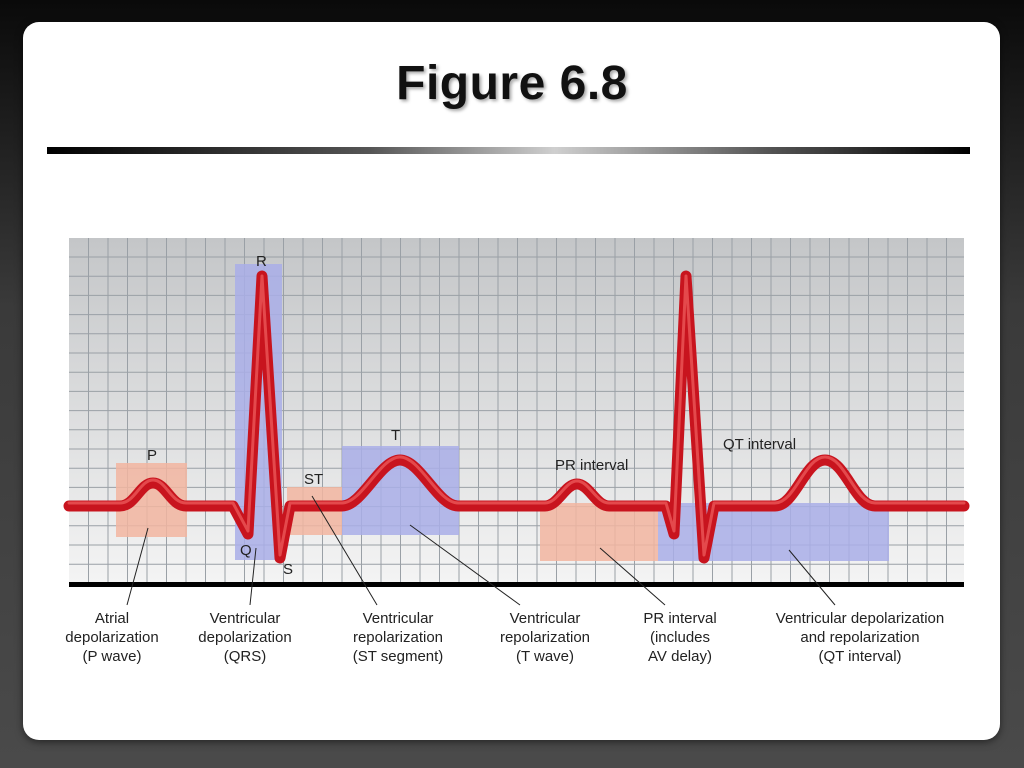  I want to click on callout-ventricular-repolarization-st: Ventricular repolarization (ST segment), so click(398, 637).